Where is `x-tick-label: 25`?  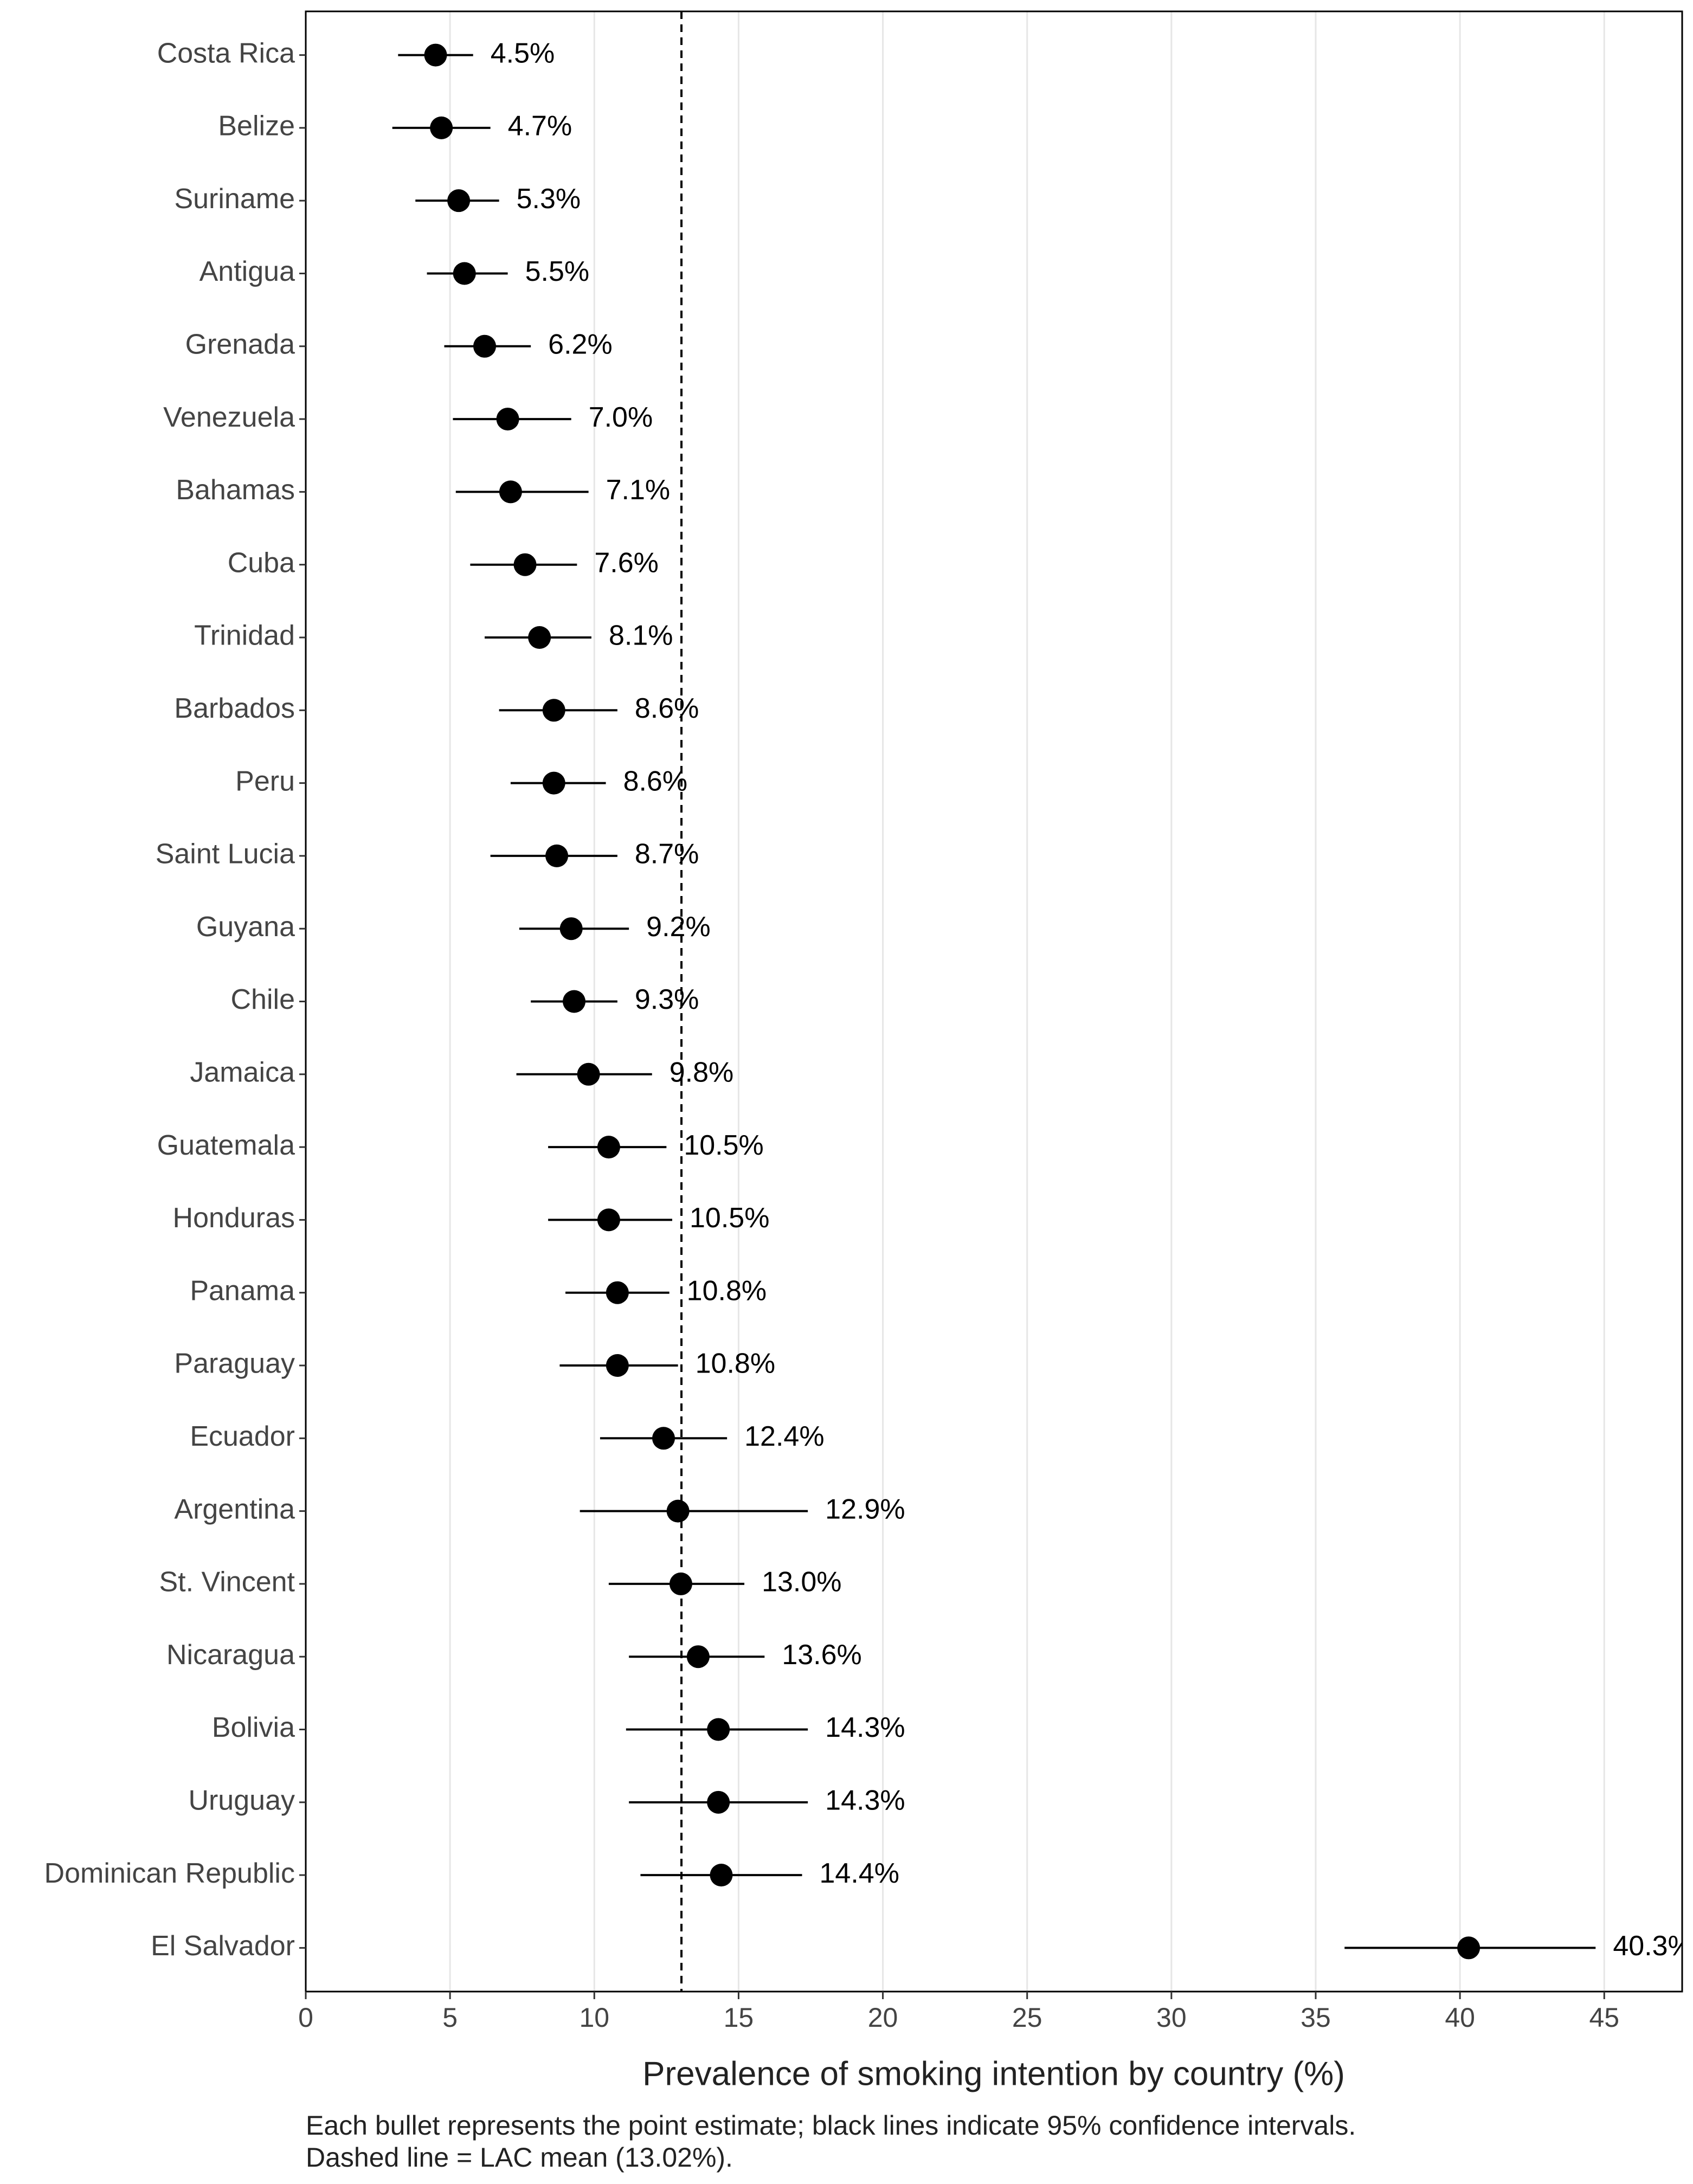
x-tick-label: 25 is located at coordinates (1027, 2017).